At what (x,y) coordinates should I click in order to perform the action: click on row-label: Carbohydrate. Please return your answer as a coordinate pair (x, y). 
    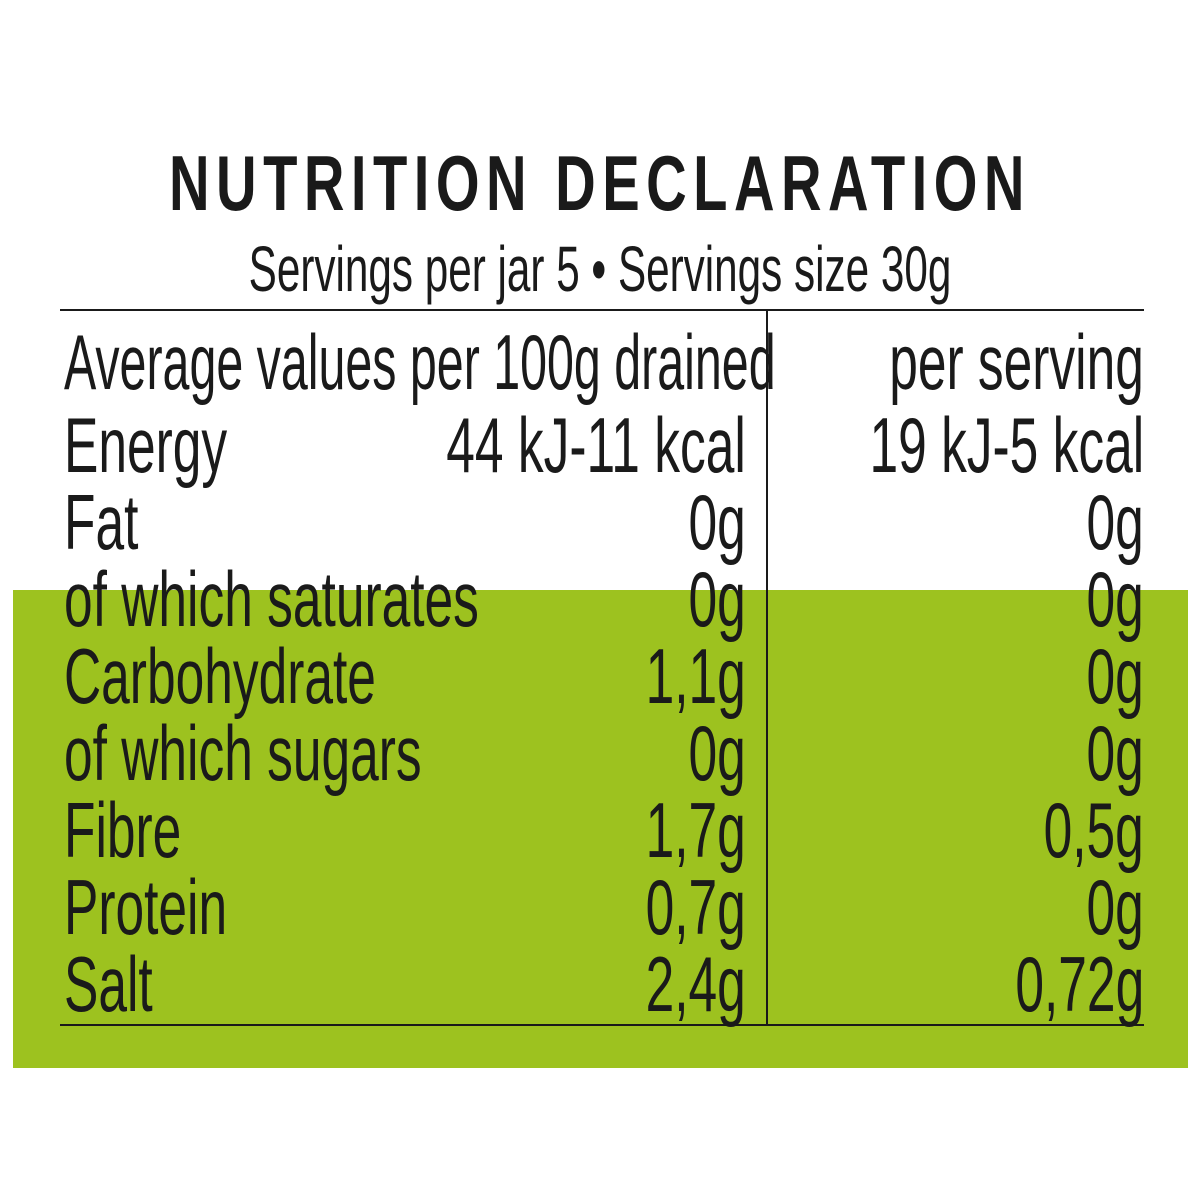
    Looking at the image, I should click on (220, 676).